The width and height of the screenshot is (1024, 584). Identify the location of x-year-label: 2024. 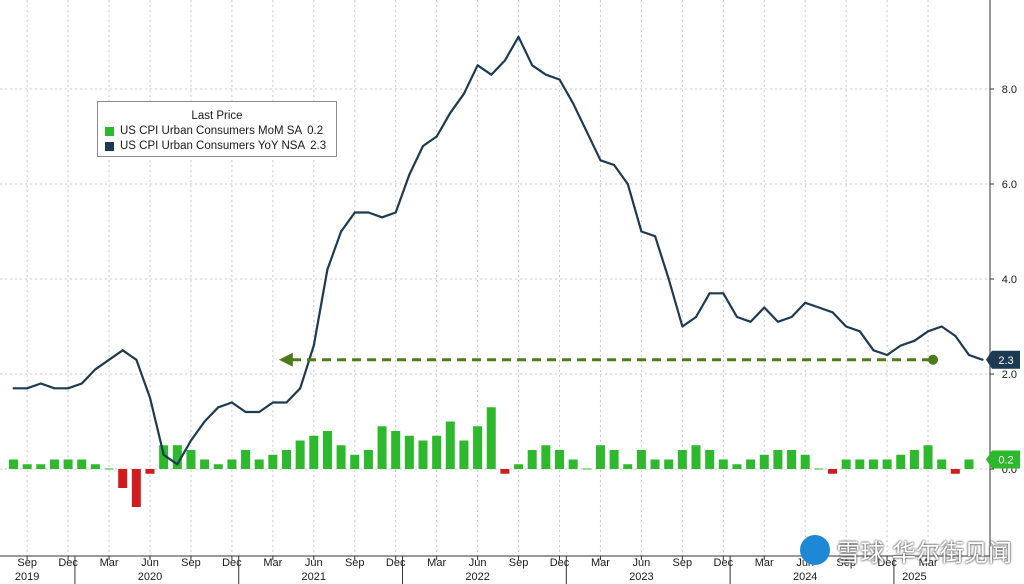
(805, 577).